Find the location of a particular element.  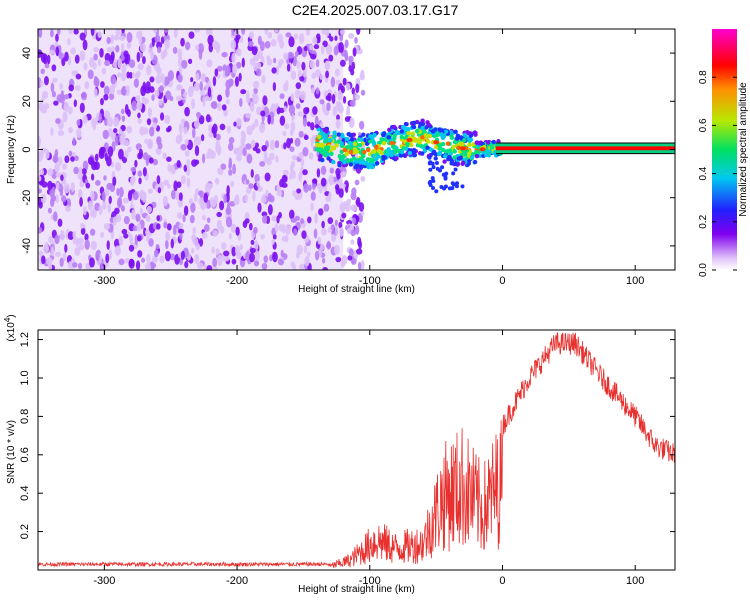

x-tick-label: -200 is located at coordinates (237, 281).